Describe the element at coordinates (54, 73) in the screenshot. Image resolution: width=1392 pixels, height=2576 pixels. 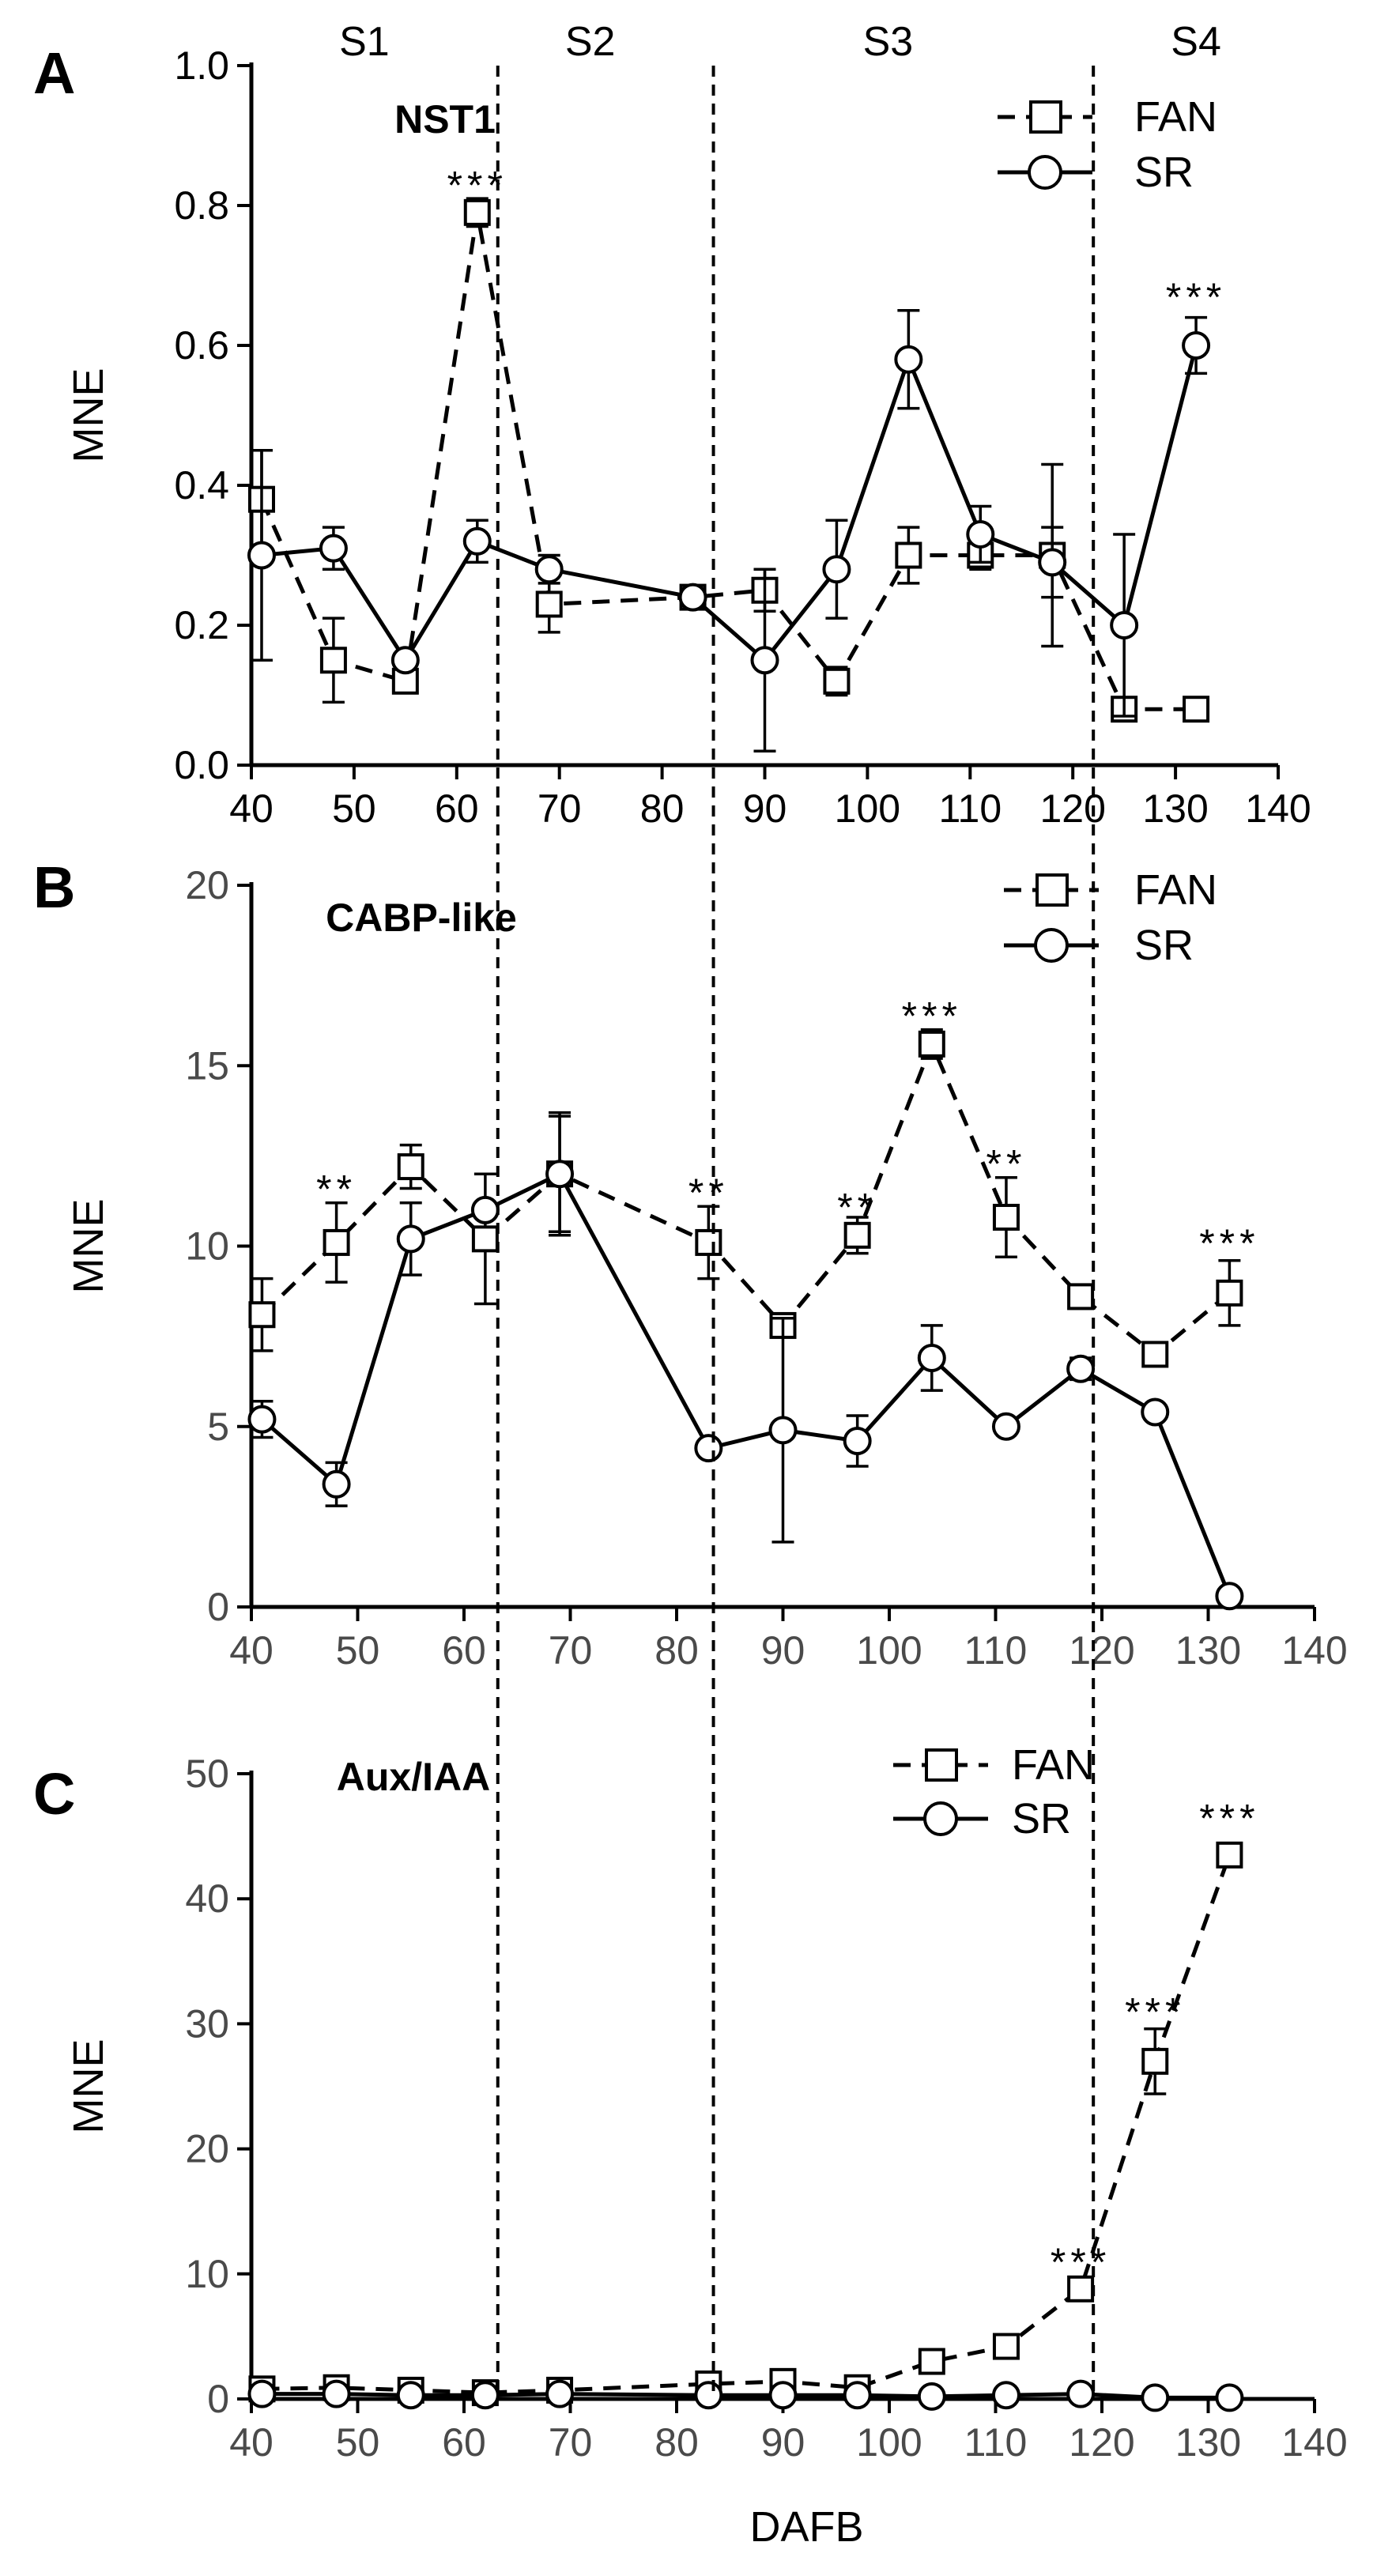
I see `panel-letter: A` at that location.